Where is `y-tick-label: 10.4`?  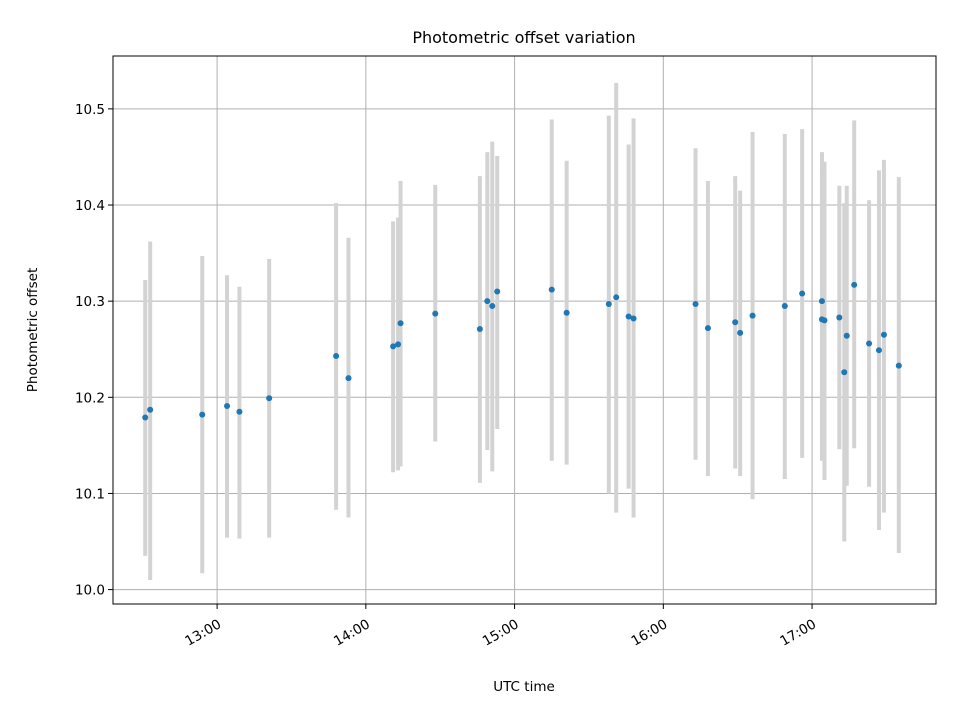
y-tick-label: 10.4 is located at coordinates (90, 206).